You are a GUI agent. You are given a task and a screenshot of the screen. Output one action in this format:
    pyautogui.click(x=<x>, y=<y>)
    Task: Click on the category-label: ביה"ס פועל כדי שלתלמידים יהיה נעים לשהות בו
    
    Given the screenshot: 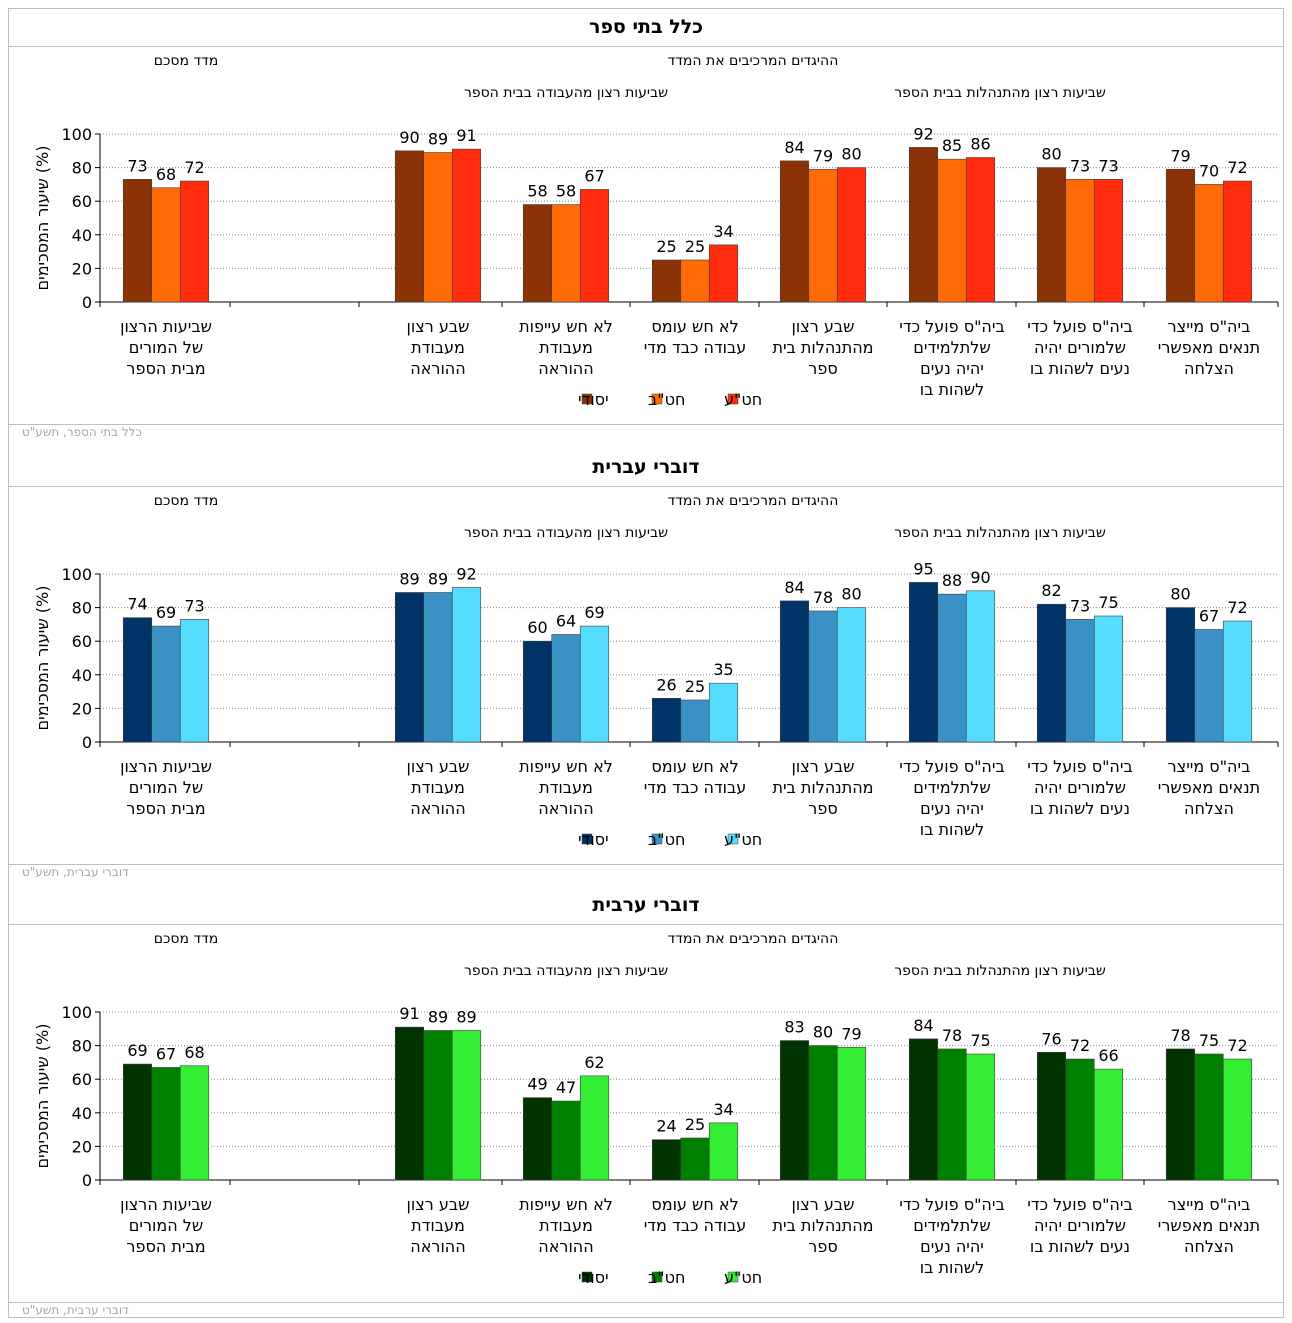 What is the action you would take?
    pyautogui.click(x=951, y=1236)
    